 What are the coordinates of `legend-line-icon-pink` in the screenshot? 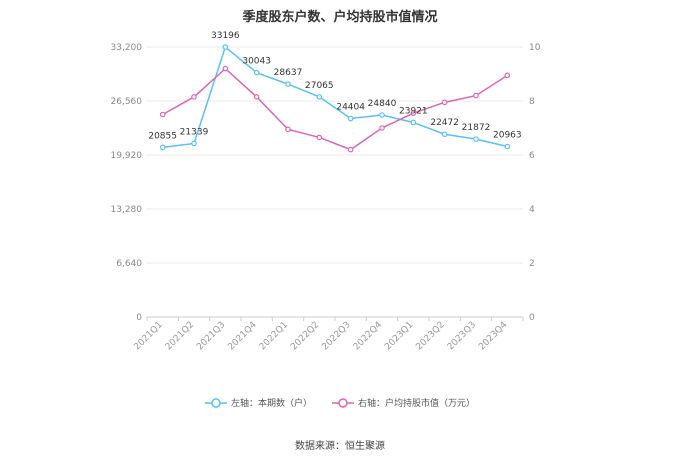 It's located at (343, 402).